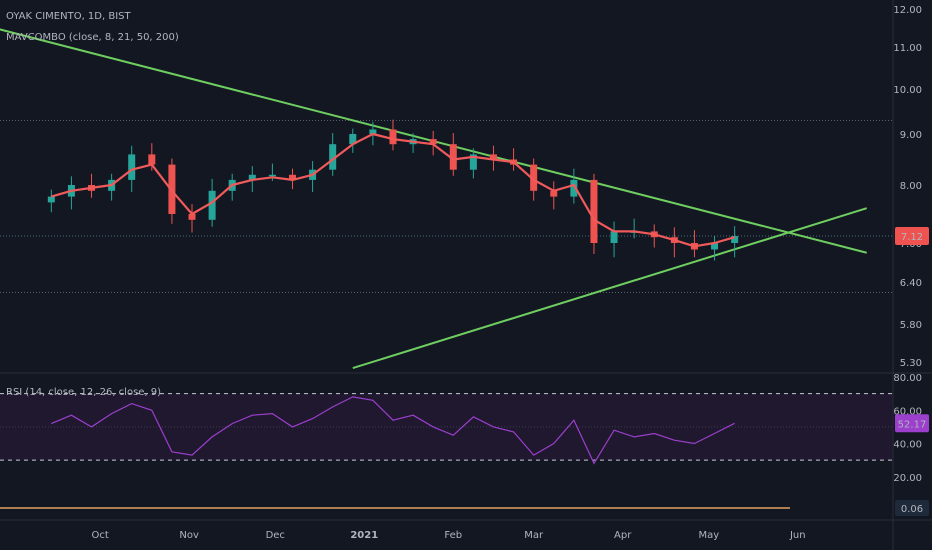 The image size is (932, 550). Describe the element at coordinates (911, 186) in the screenshot. I see `price-tick-label: 8.00` at that location.